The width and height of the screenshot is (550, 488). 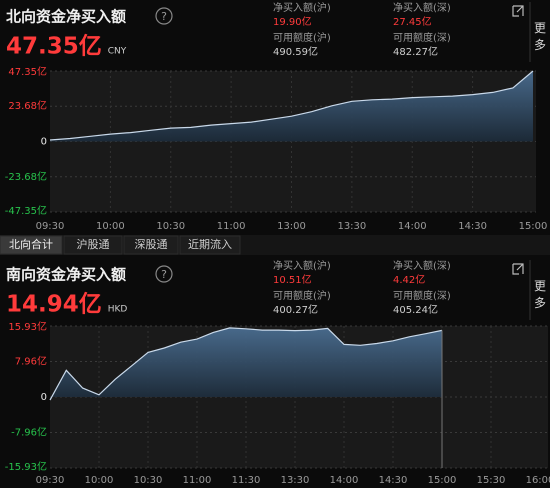 I want to click on x-tick-label: 13:00, so click(x=291, y=226).